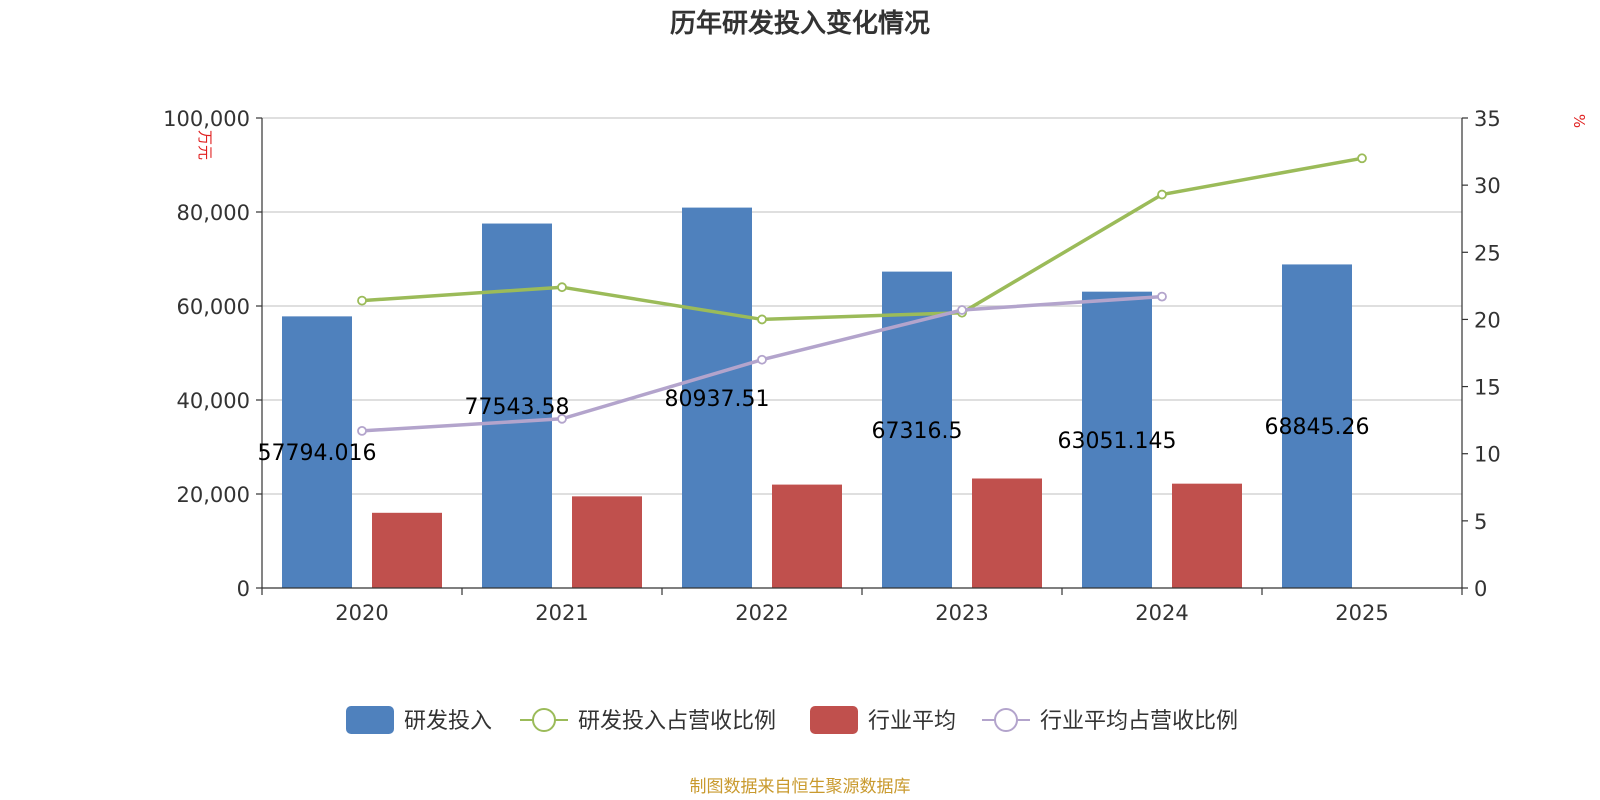 The height and width of the screenshot is (800, 1600). I want to click on legend-label: 行业平均, so click(912, 721).